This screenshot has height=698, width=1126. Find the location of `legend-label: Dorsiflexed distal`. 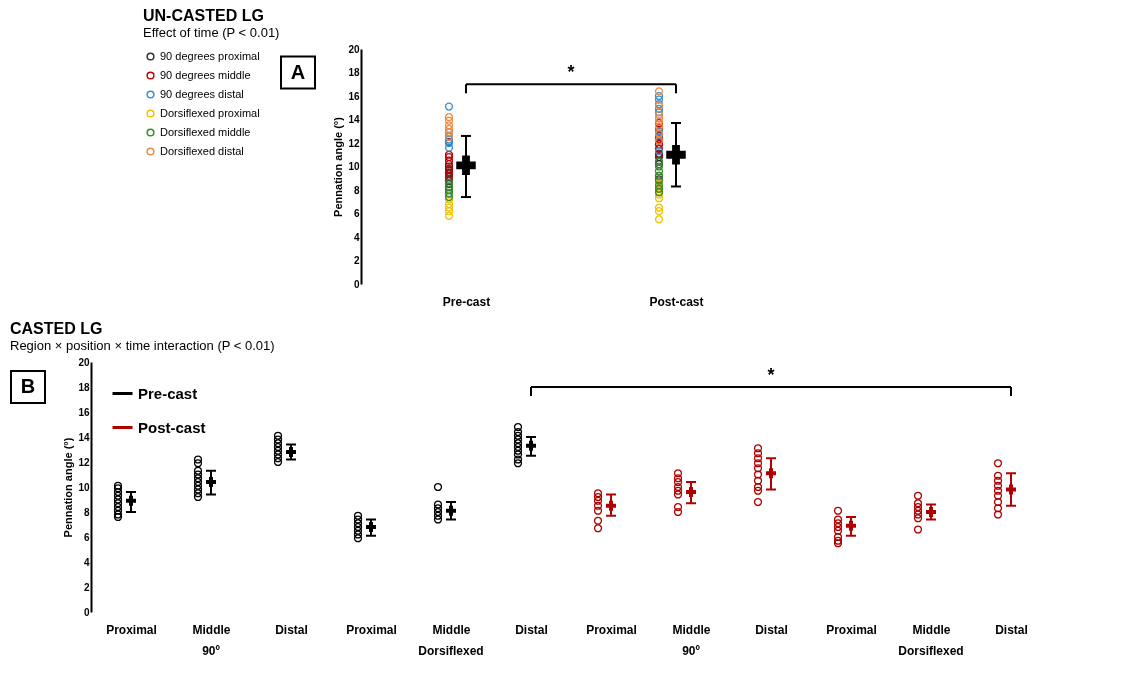

legend-label: Dorsiflexed distal is located at coordinates (202, 150).